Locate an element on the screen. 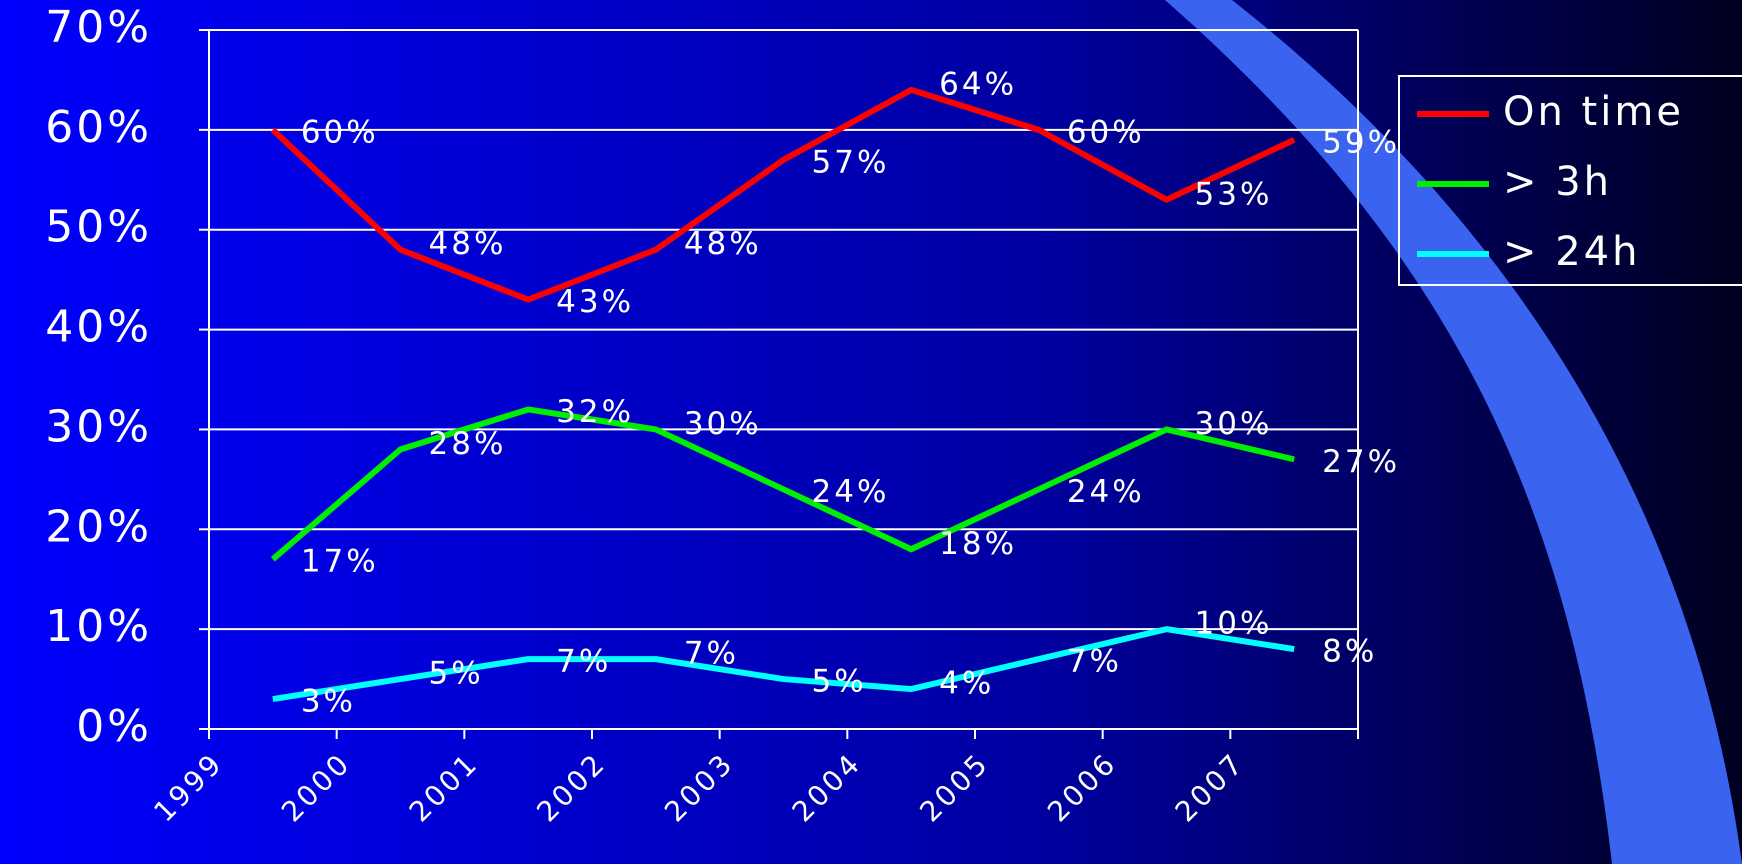 Image resolution: width=1742 pixels, height=864 pixels. data-label: 18% is located at coordinates (978, 544).